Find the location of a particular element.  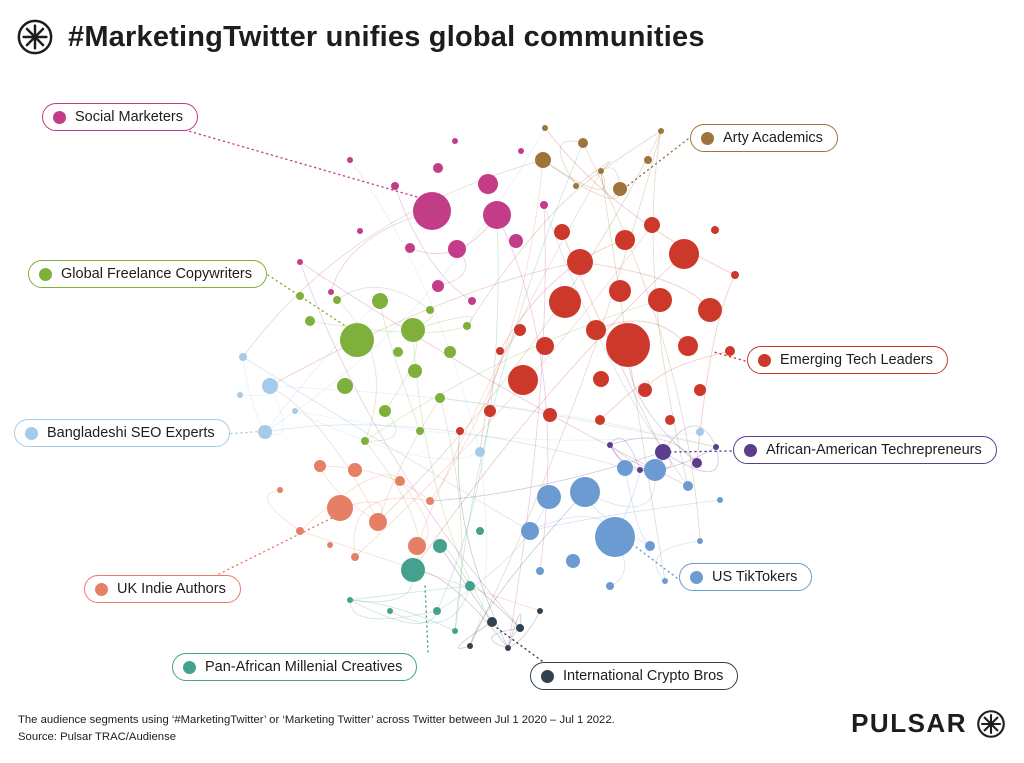

label-leader-uk-indie-authors is located at coordinates (271, 548).